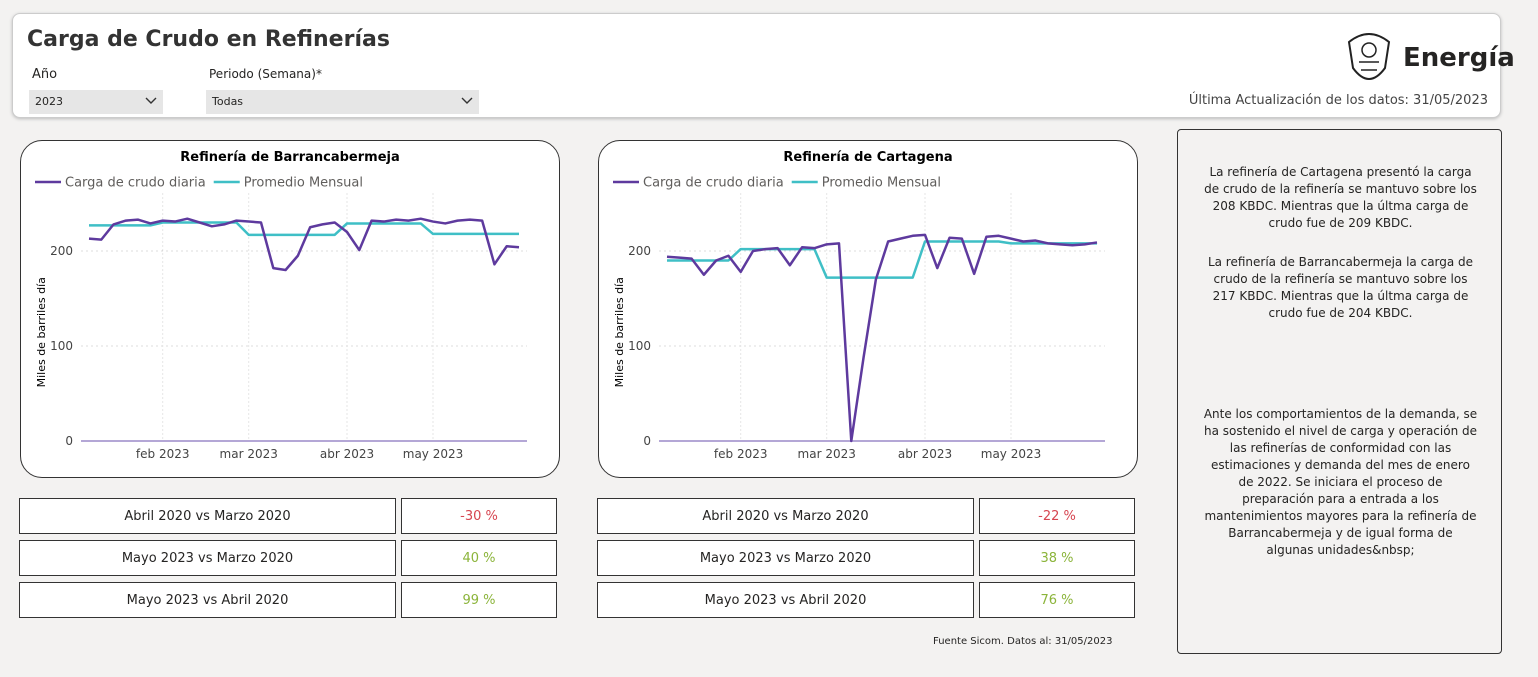 This screenshot has height=677, width=1538. I want to click on comparison-value: 40 %, so click(479, 558).